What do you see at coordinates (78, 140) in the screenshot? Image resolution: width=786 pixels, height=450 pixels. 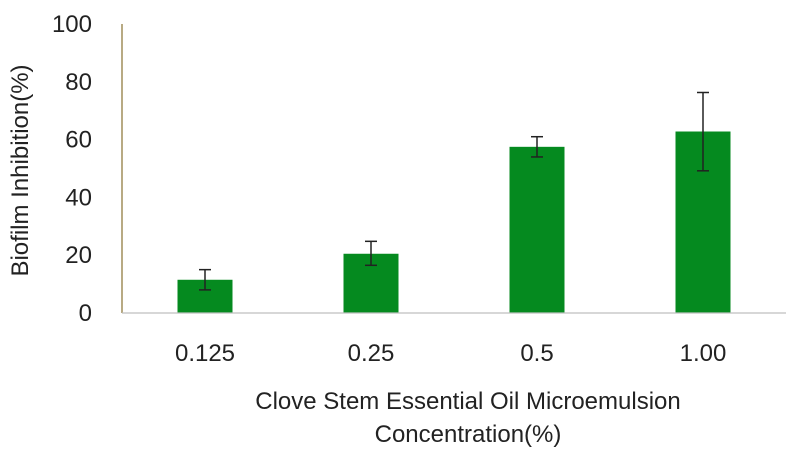 I see `y-tick-label: 60` at bounding box center [78, 140].